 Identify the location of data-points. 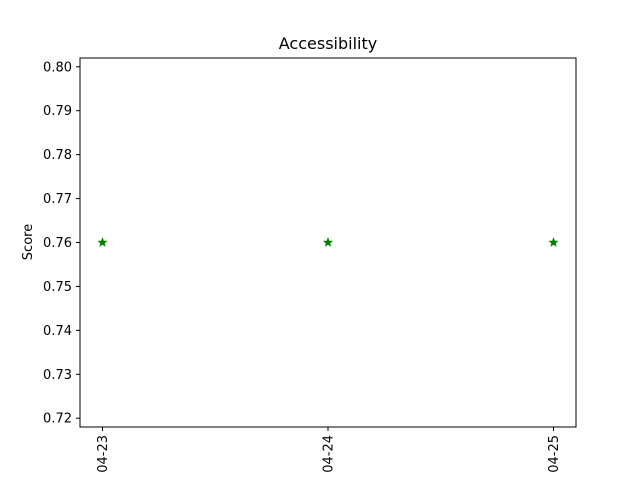
(328, 242).